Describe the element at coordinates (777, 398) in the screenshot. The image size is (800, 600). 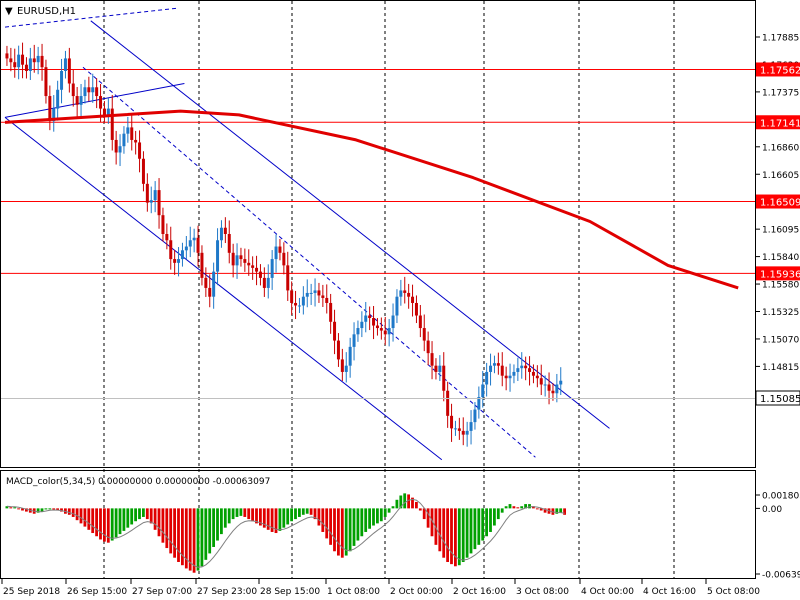
I see `current-price-tag: 1.15085` at that location.